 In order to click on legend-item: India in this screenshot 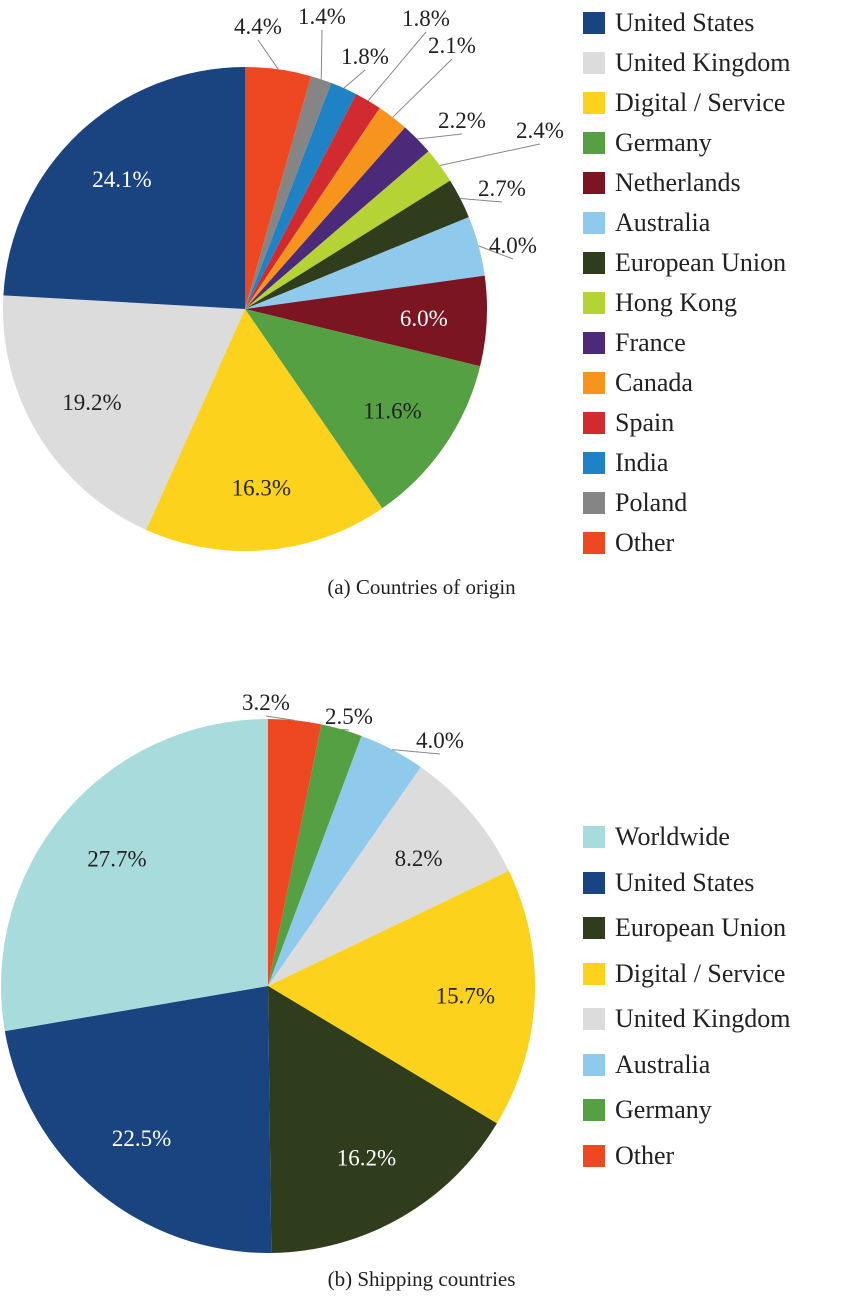, I will do `click(625, 463)`.